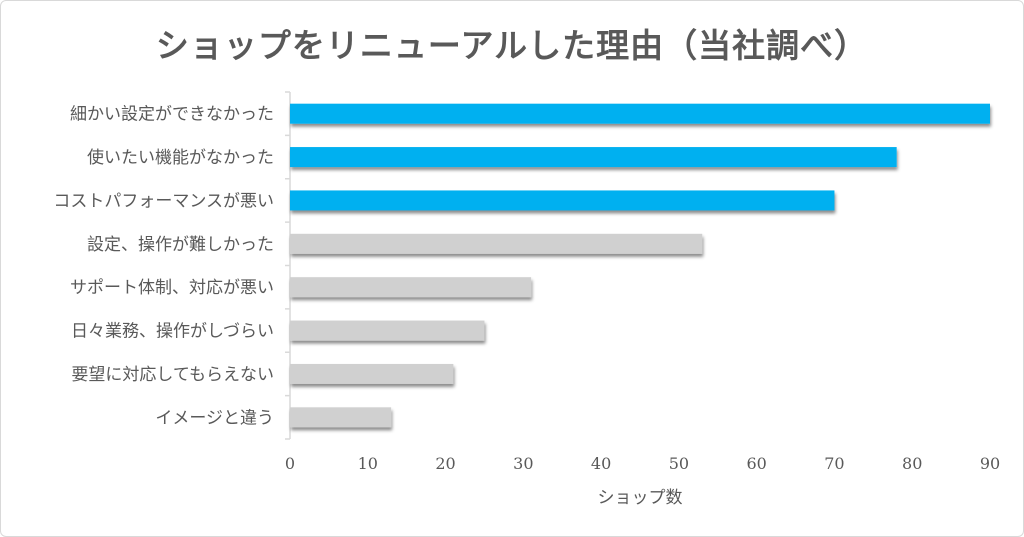 Image resolution: width=1024 pixels, height=537 pixels. I want to click on category-label: イメージと違う, so click(214, 418).